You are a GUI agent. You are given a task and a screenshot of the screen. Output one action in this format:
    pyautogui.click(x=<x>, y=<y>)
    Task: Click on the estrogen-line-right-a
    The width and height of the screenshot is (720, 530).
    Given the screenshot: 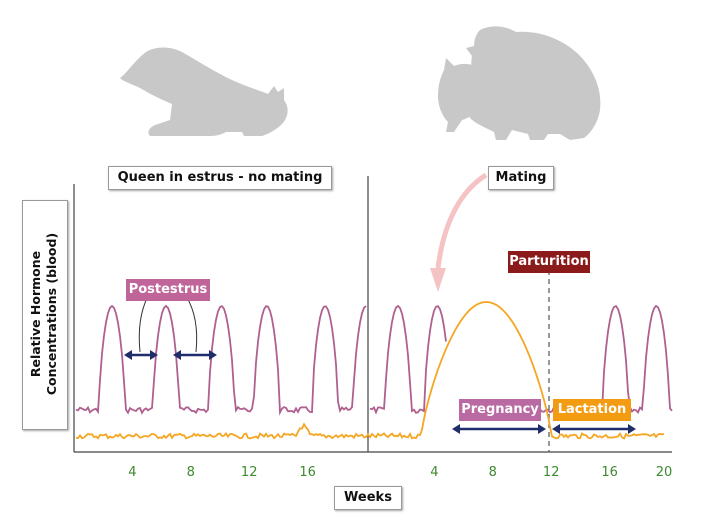 What is the action you would take?
    pyautogui.click(x=408, y=359)
    